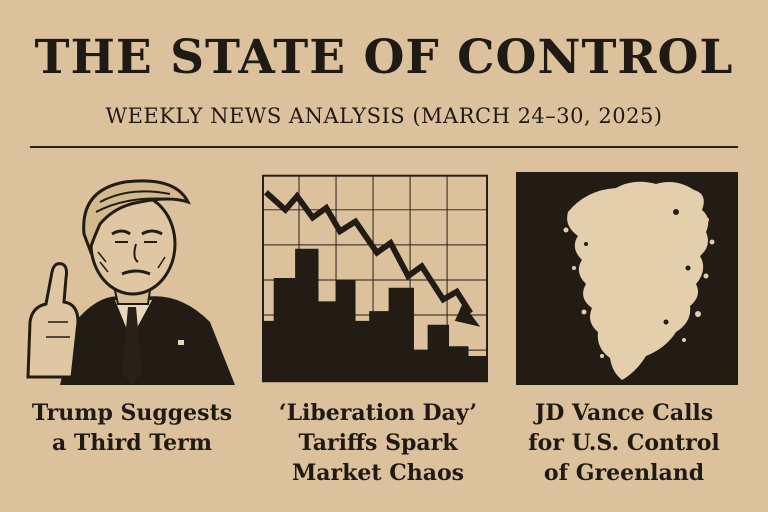  I want to click on falling-market-chart-illustration, so click(375, 278).